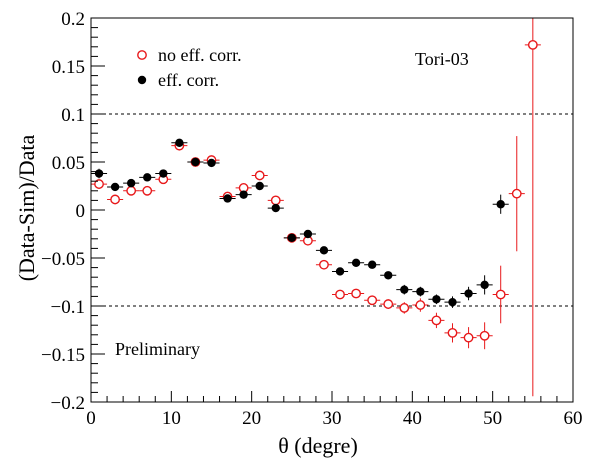  I want to click on annotation-preliminary: Preliminary, so click(157, 349).